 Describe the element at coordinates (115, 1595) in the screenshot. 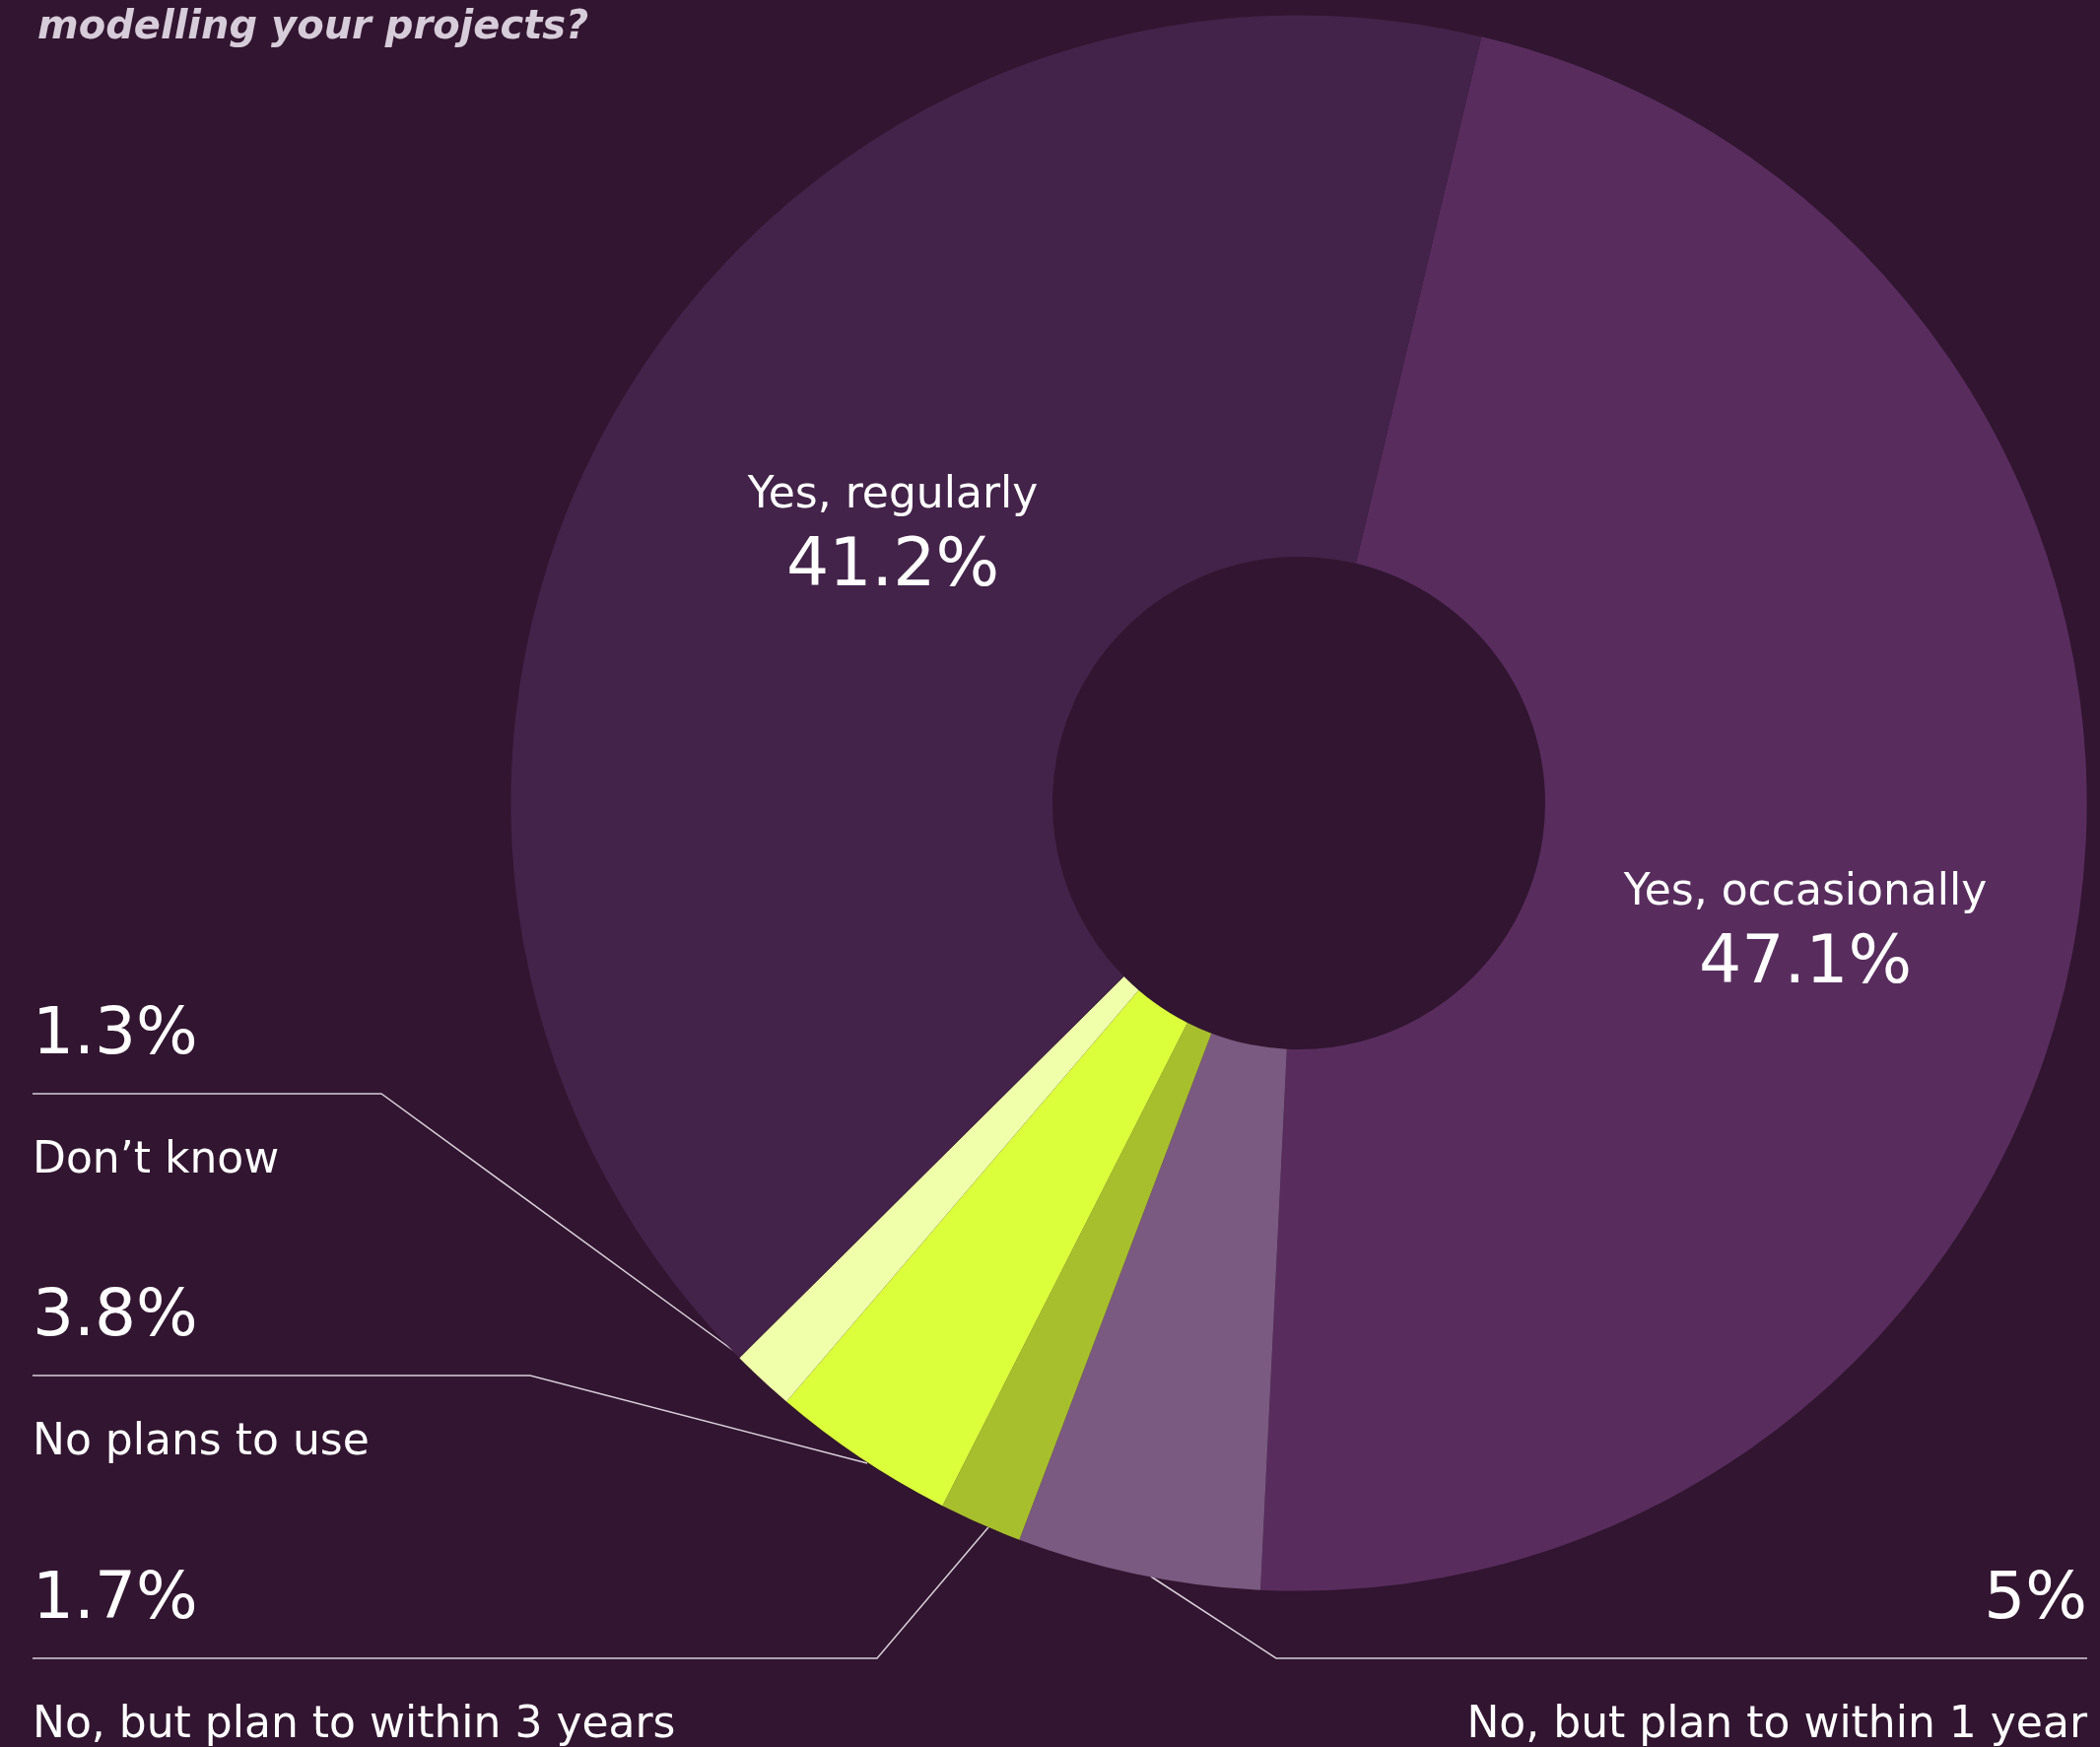

I see `data-label: 1.7%` at that location.